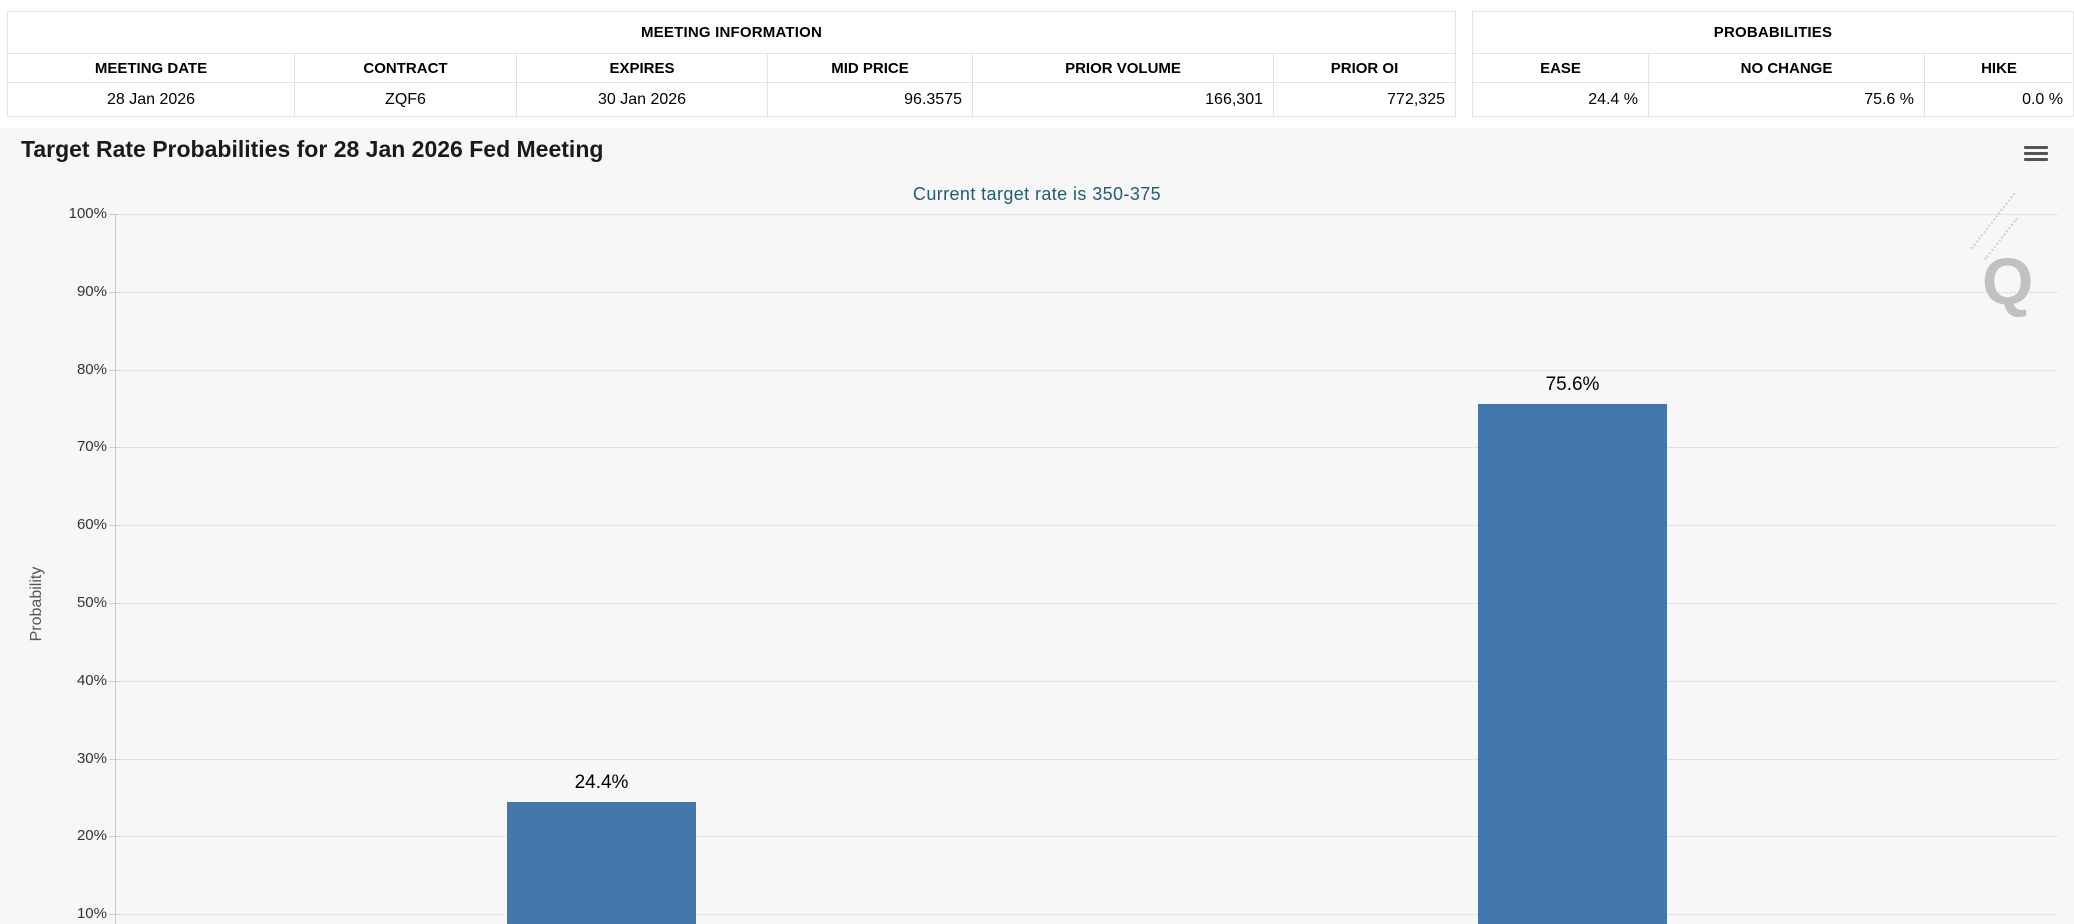  I want to click on y-axis-tick-label: 40%, so click(91, 680).